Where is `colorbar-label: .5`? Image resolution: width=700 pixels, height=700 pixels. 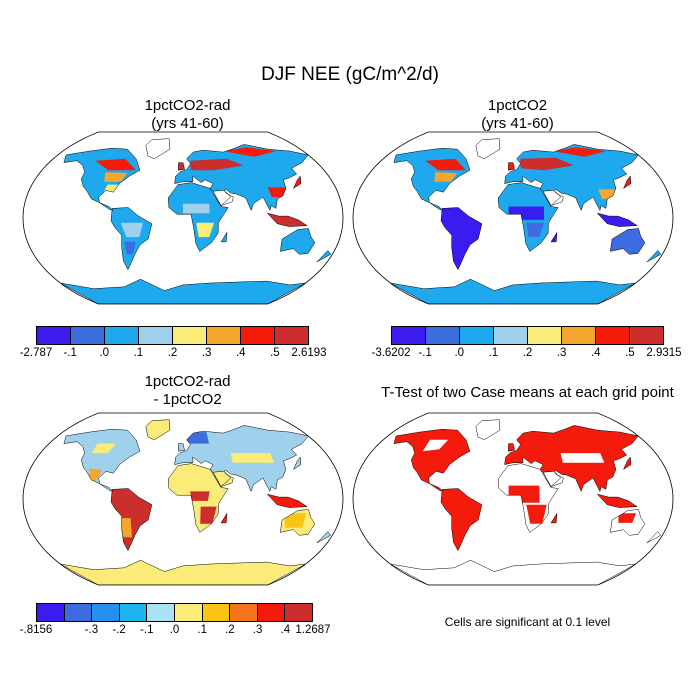 colorbar-label: .5 is located at coordinates (275, 353).